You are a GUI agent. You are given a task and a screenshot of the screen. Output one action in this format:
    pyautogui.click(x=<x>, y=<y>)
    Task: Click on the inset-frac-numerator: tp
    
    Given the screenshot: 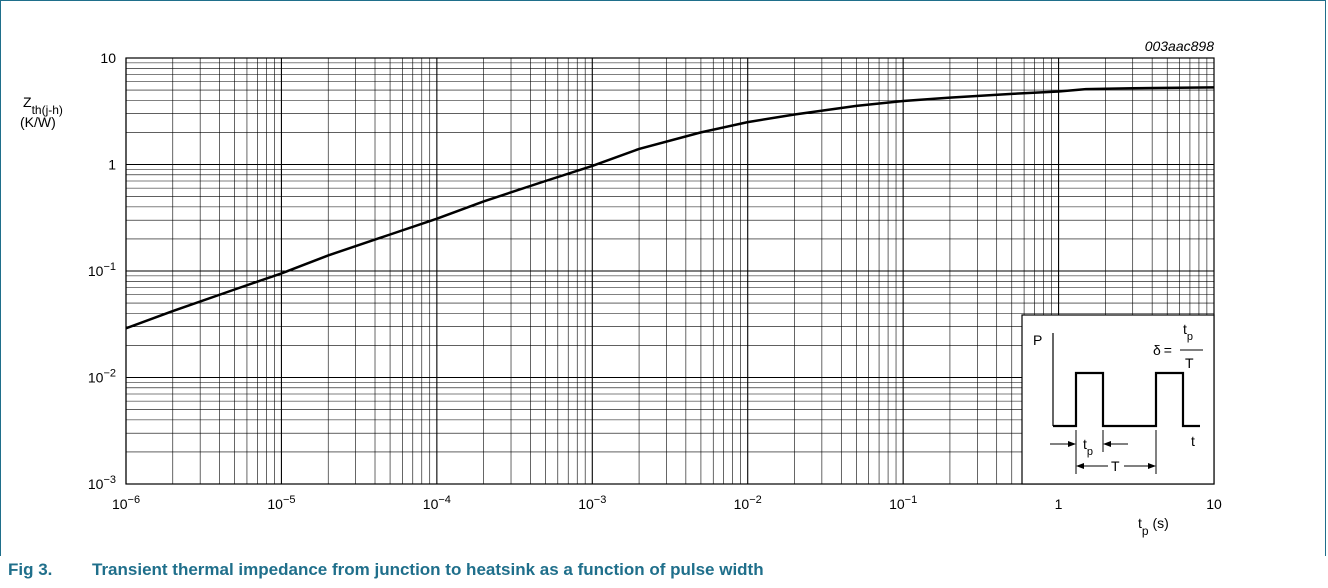 What is the action you would take?
    pyautogui.click(x=1188, y=332)
    